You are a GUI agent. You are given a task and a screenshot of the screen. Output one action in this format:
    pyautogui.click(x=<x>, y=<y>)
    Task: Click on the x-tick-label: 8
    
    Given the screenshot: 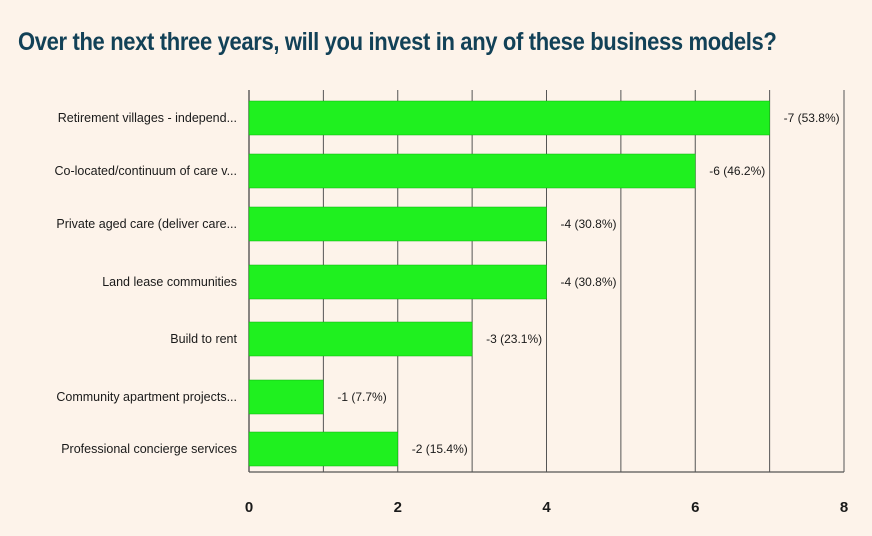 What is the action you would take?
    pyautogui.click(x=844, y=507)
    